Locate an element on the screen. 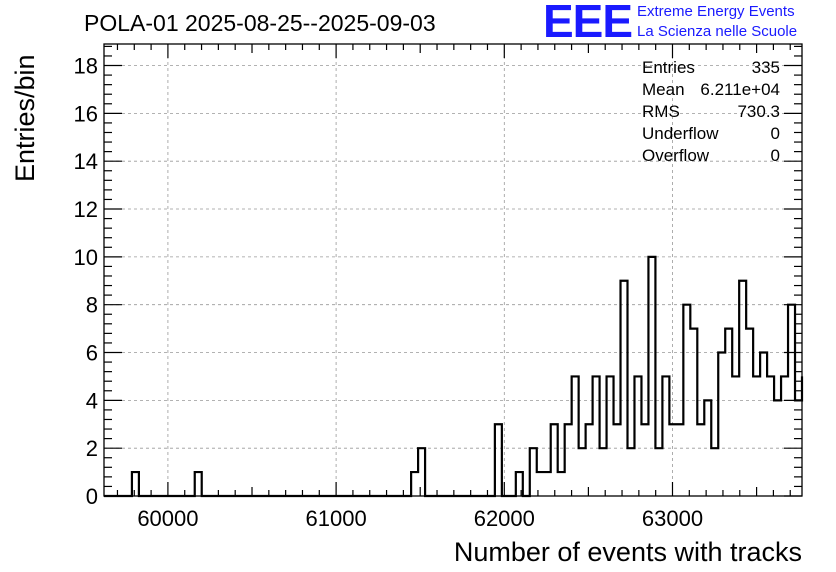 This screenshot has height=572, width=836. stat-name: Mean is located at coordinates (663, 89).